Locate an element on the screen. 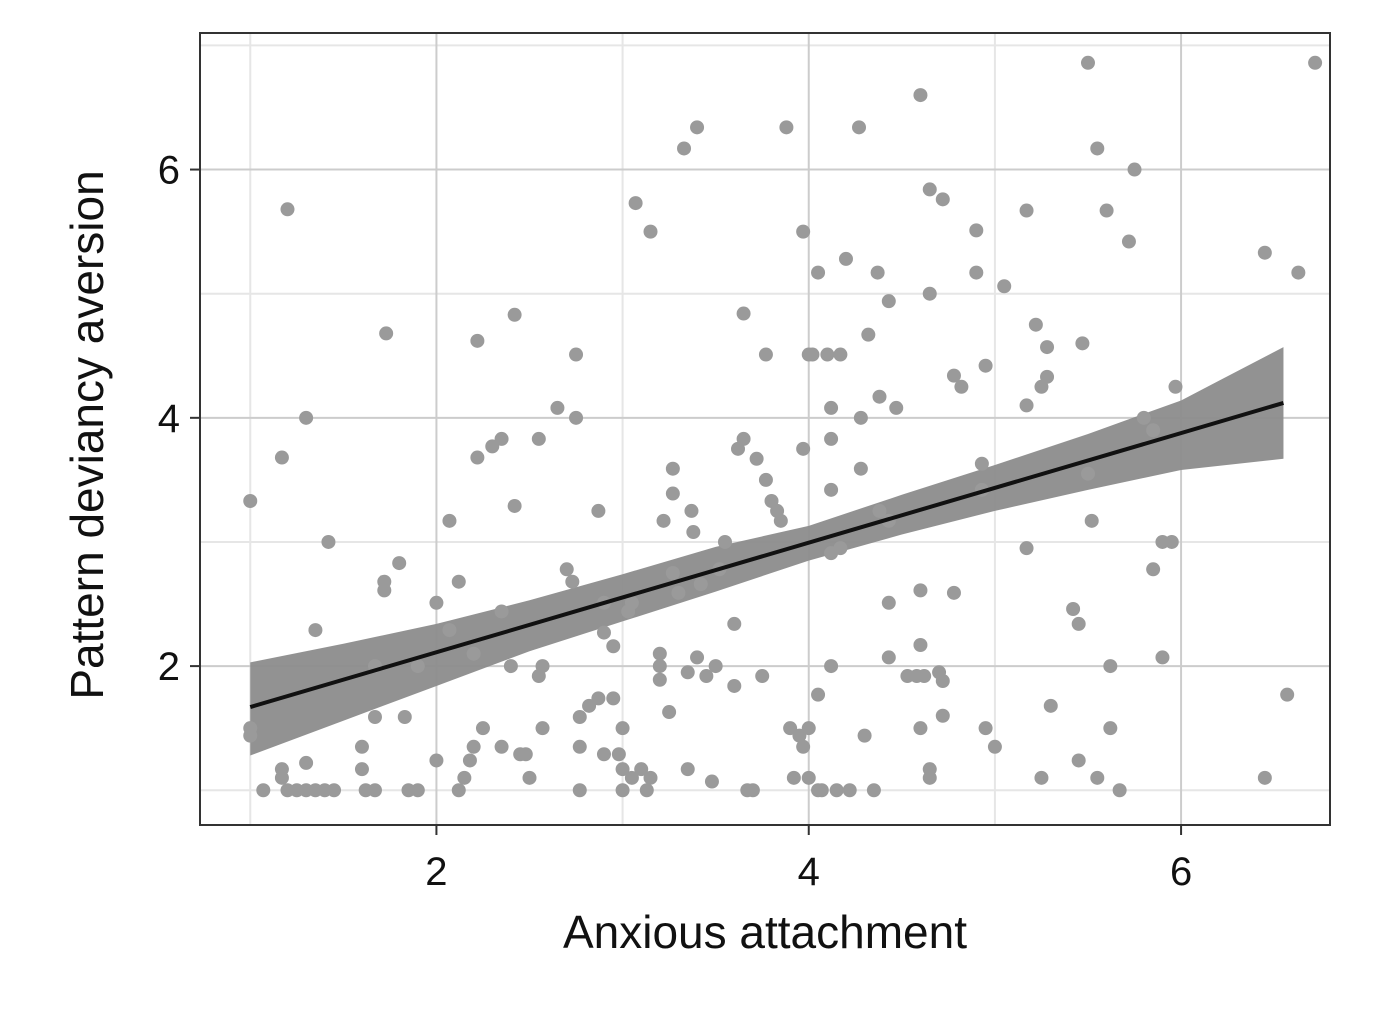 Image resolution: width=1400 pixels, height=1010 pixels. x-axis-title: Anxious attachment is located at coordinates (765, 932).